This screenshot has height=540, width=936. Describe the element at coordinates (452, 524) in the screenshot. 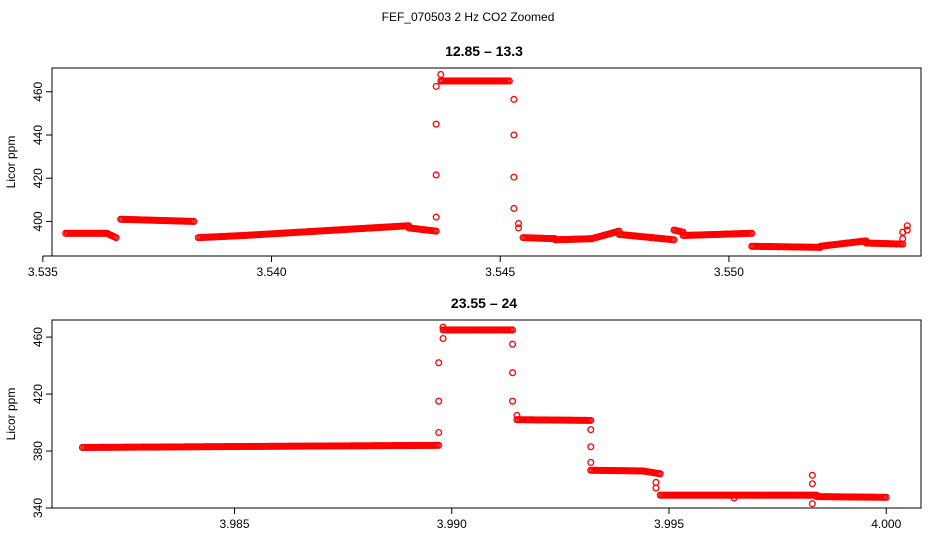

I see `x-tick-label: 3.990` at that location.